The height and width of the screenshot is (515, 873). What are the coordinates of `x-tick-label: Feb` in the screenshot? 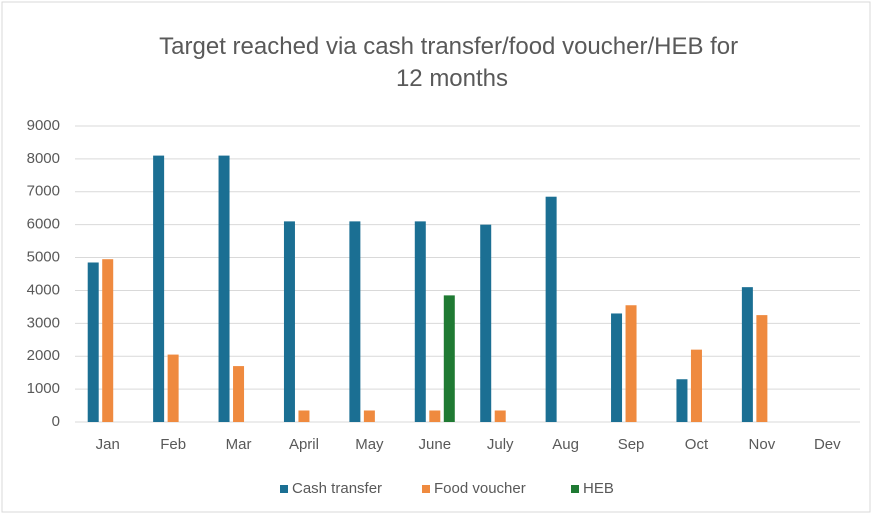 It's located at (173, 444).